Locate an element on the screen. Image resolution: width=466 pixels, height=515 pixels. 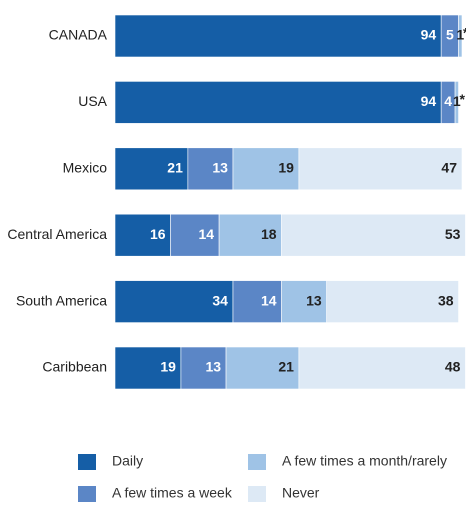
value-label: 18 is located at coordinates (269, 234).